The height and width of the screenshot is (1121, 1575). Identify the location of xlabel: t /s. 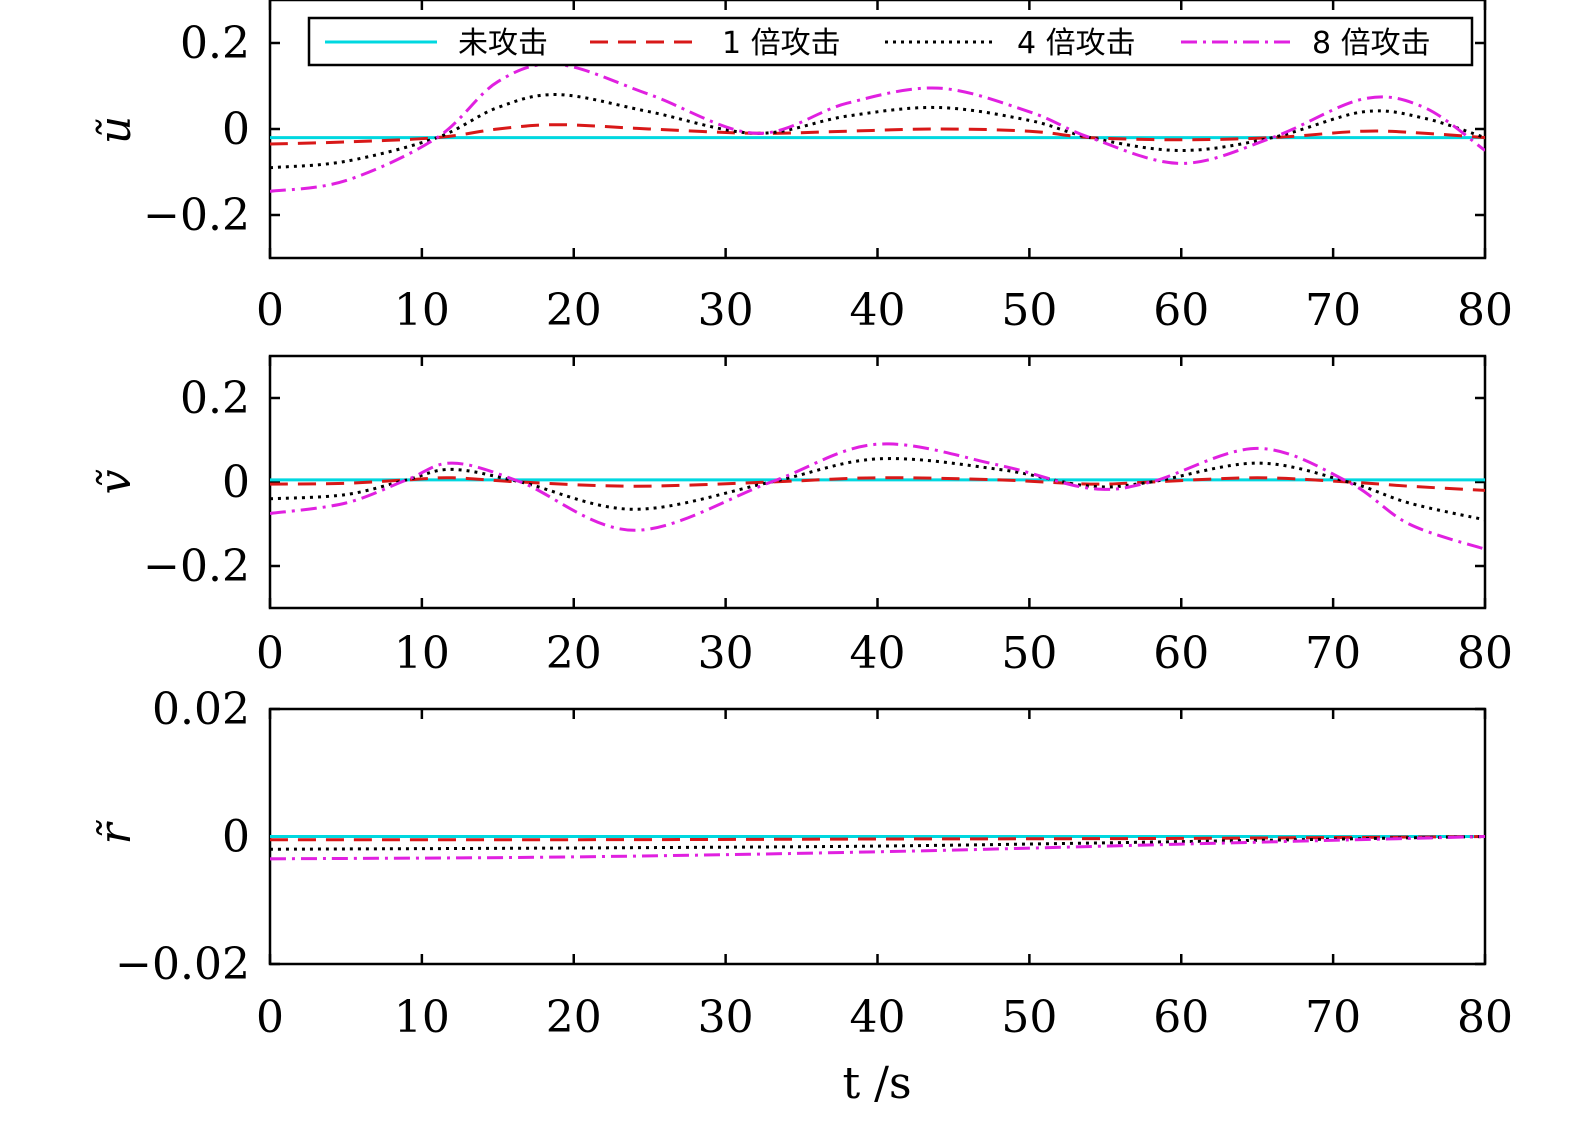
(876, 1083).